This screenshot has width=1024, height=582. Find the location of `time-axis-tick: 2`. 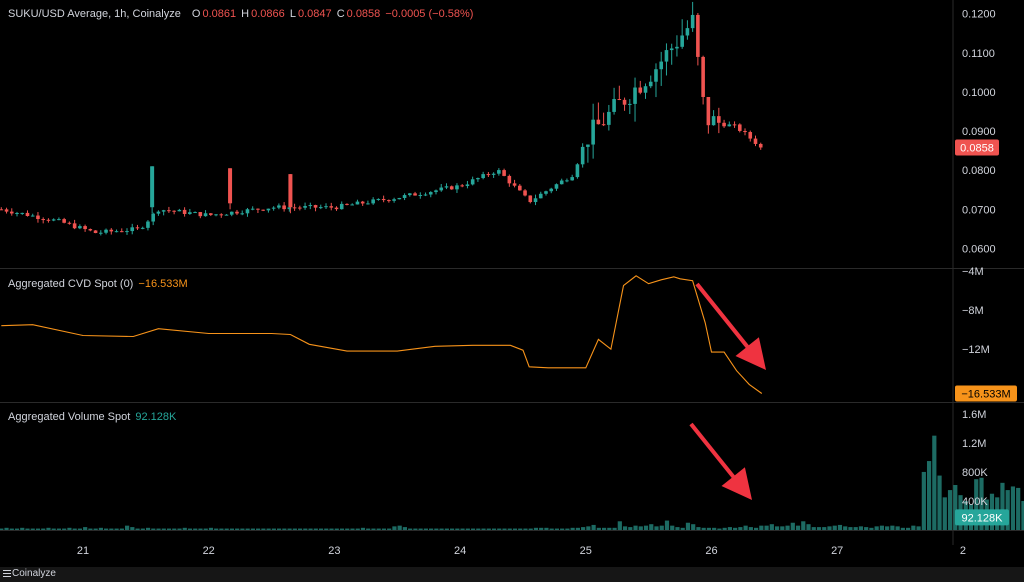

time-axis-tick: 2 is located at coordinates (963, 551).